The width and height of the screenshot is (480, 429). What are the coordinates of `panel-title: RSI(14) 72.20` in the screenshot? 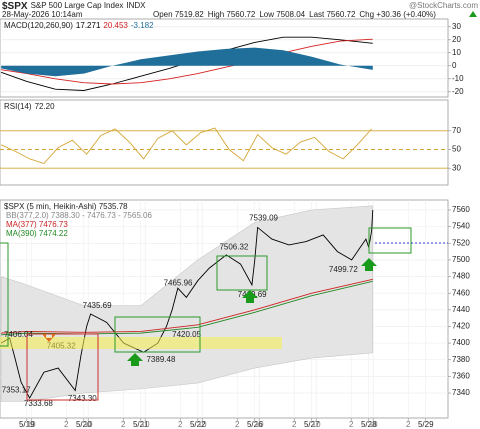 It's located at (29, 106).